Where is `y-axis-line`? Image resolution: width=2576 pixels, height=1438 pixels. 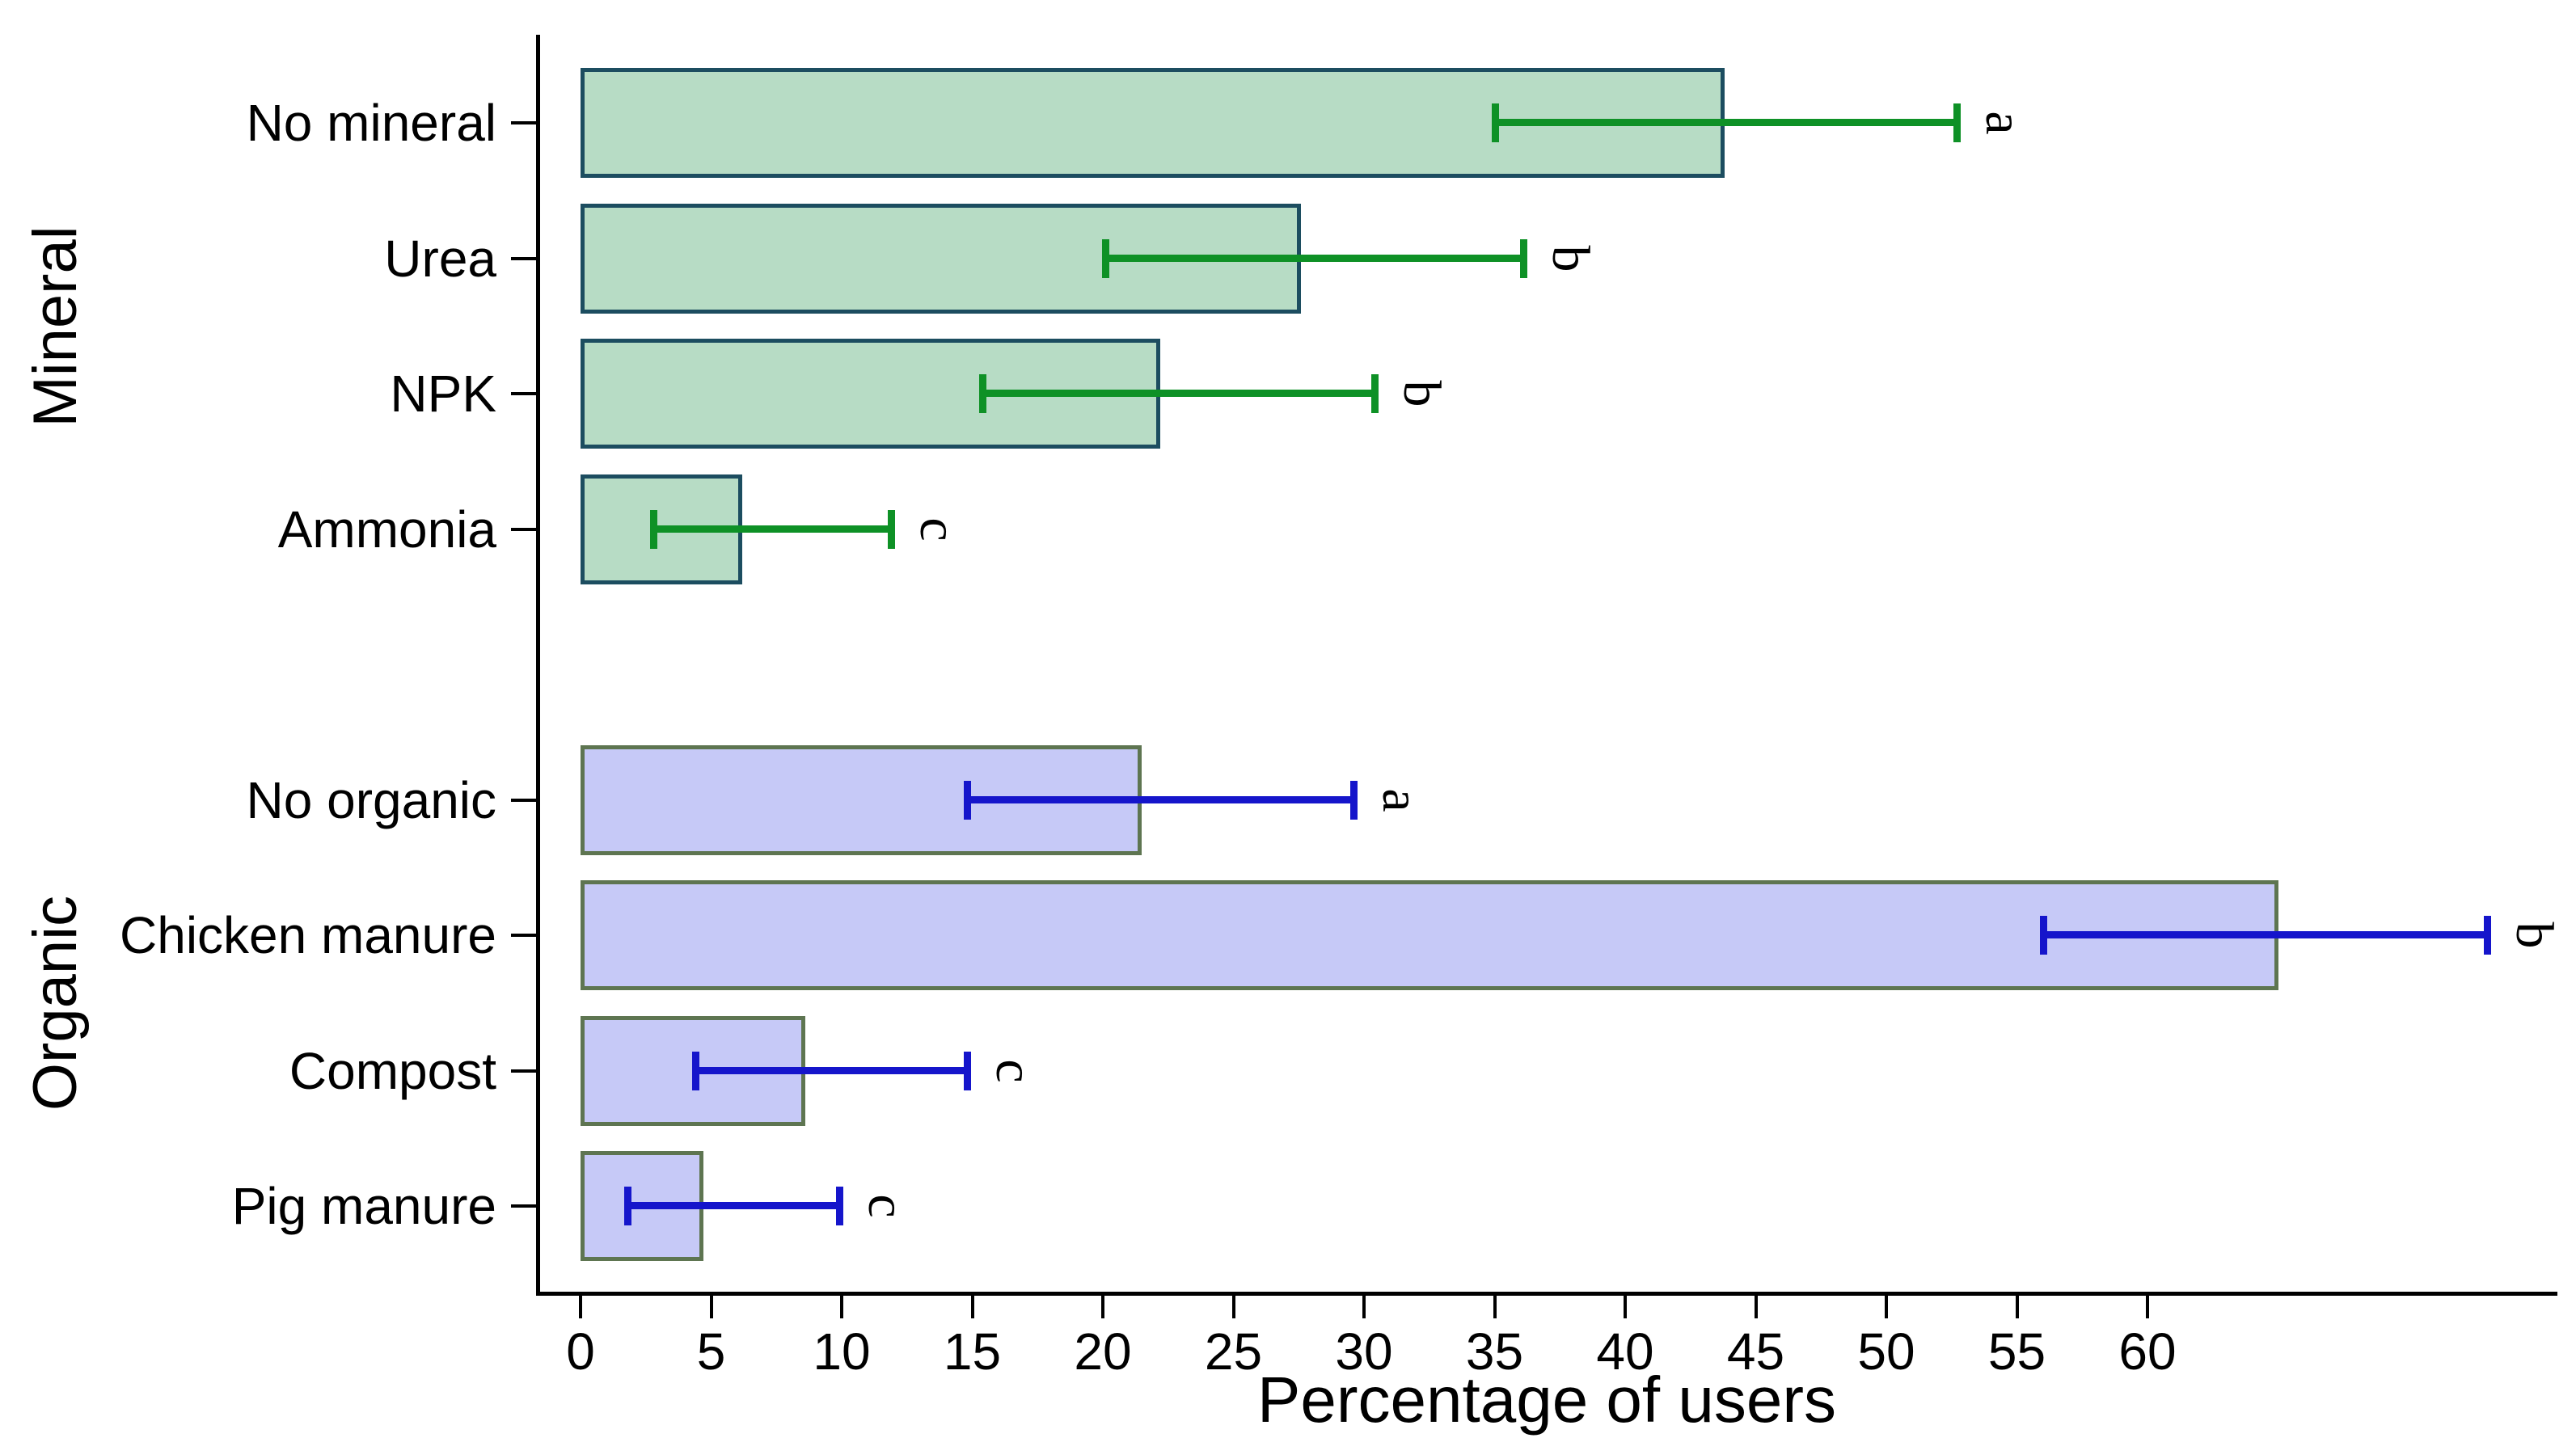
y-axis-line is located at coordinates (538, 665).